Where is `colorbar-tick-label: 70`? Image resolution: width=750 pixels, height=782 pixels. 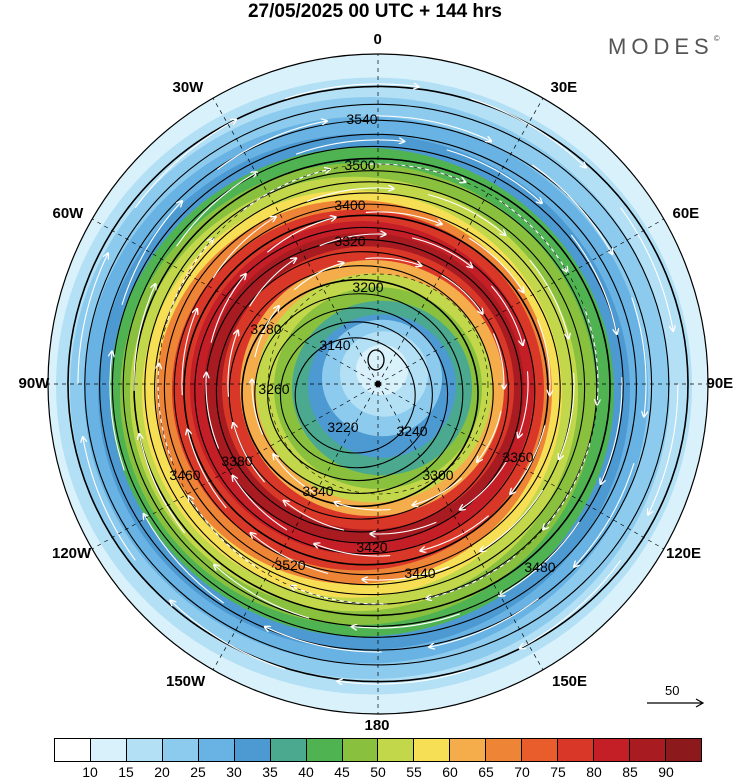
colorbar-tick-label: 70 is located at coordinates (522, 772).